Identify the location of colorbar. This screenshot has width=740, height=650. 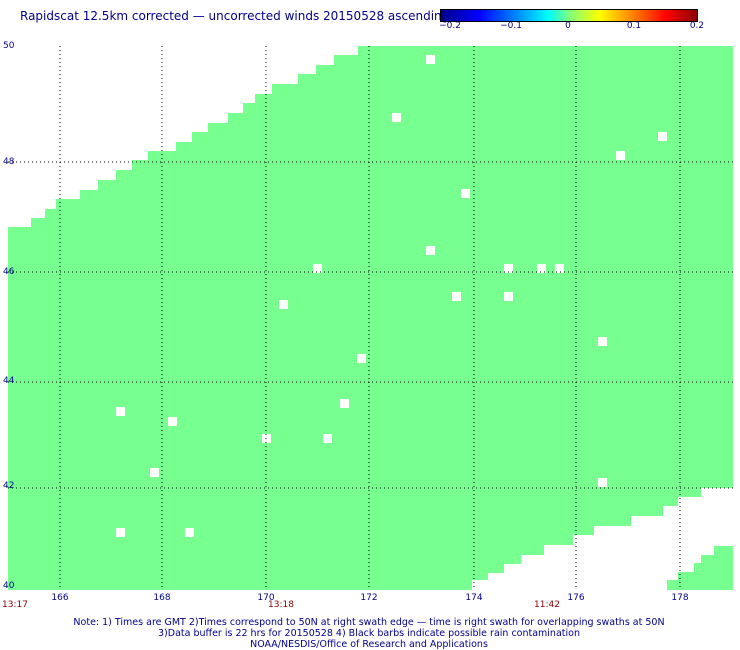
(569, 15).